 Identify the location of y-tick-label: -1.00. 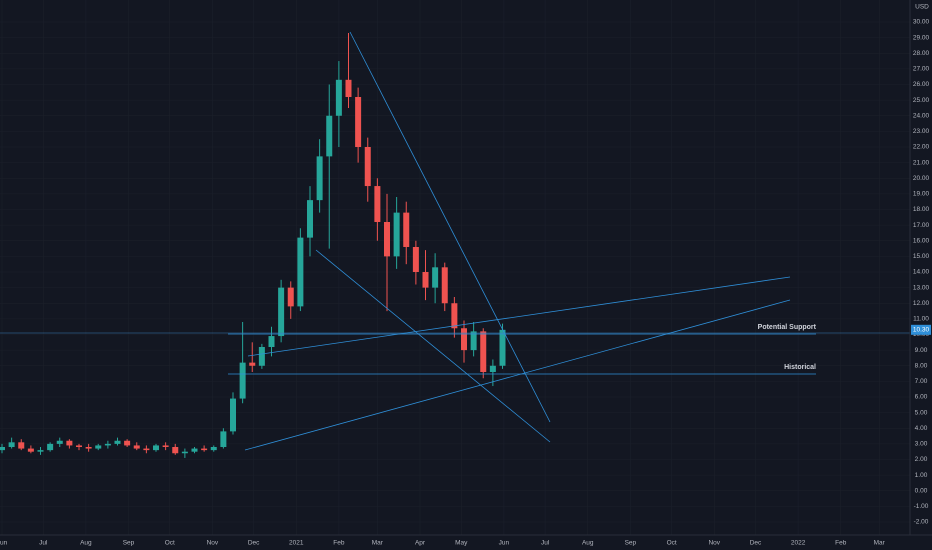
(921, 506).